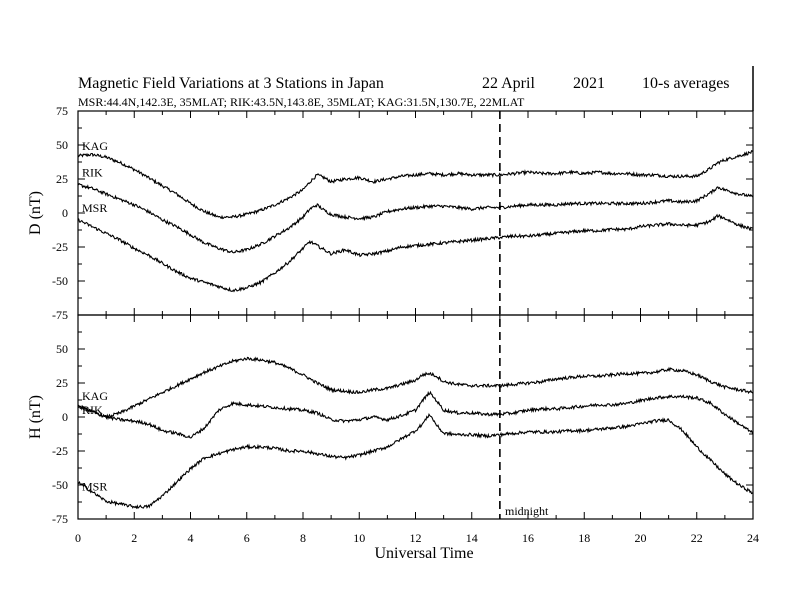 Image resolution: width=792 pixels, height=612 pixels. What do you see at coordinates (527, 511) in the screenshot?
I see `midnight-annotation: midnight` at bounding box center [527, 511].